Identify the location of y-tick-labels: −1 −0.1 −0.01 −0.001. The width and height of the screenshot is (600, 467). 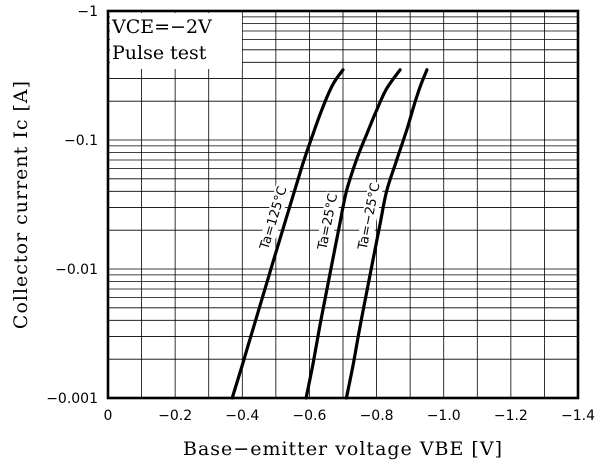
(72, 205).